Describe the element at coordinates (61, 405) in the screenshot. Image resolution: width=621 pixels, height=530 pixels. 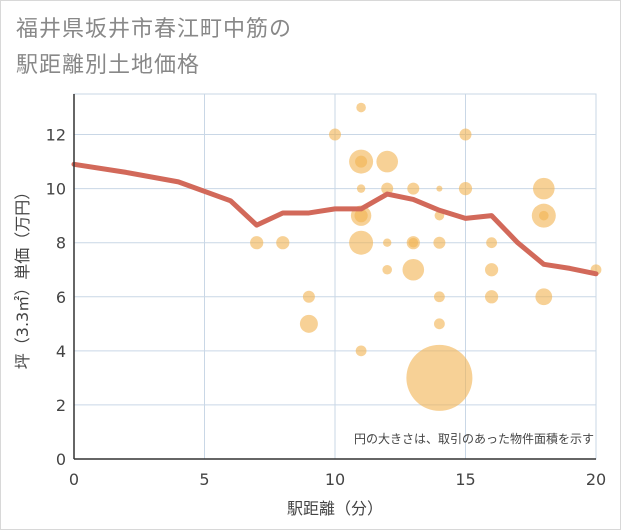
I see `y-tick-label: 2` at that location.